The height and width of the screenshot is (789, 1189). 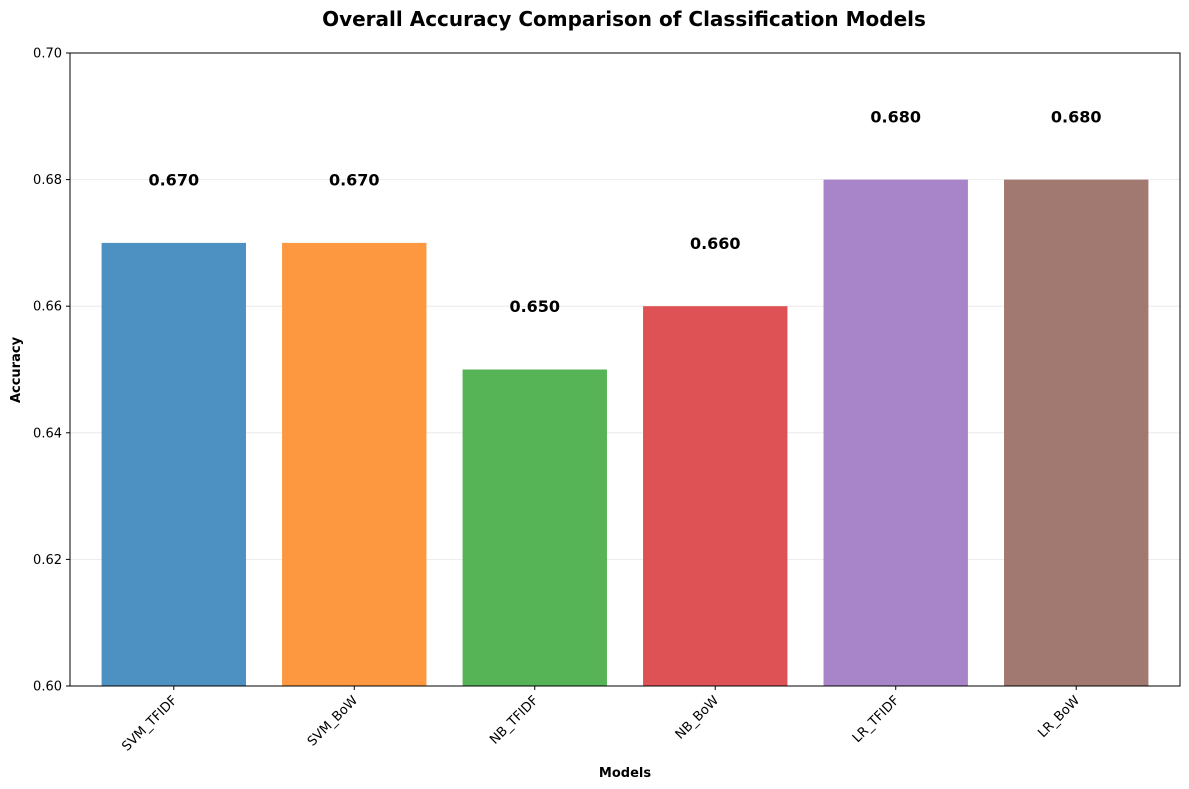 What do you see at coordinates (698, 718) in the screenshot?
I see `x-tick-label: NB_BoW` at bounding box center [698, 718].